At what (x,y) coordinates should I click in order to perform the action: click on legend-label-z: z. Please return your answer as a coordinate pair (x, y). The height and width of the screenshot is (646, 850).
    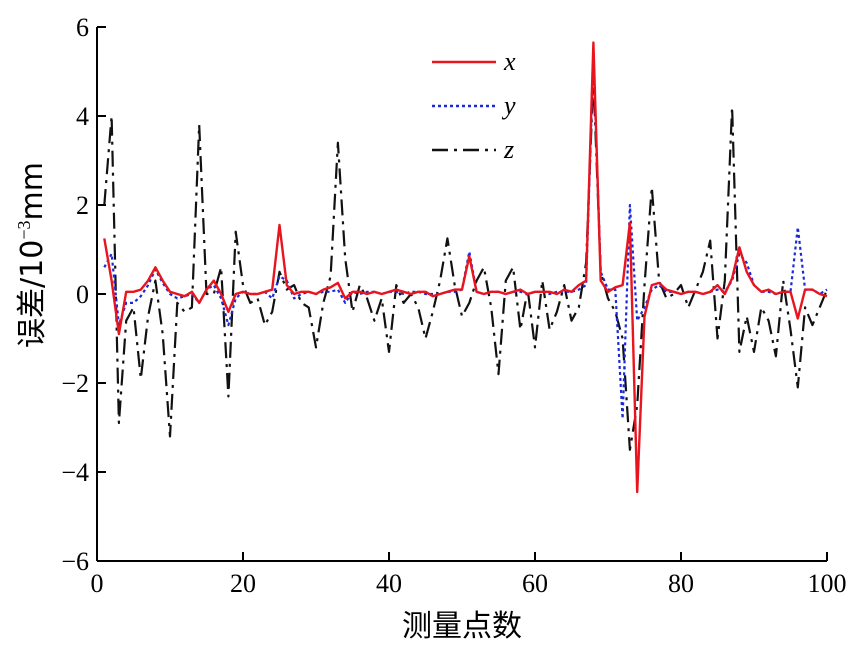
    Looking at the image, I should click on (508, 149).